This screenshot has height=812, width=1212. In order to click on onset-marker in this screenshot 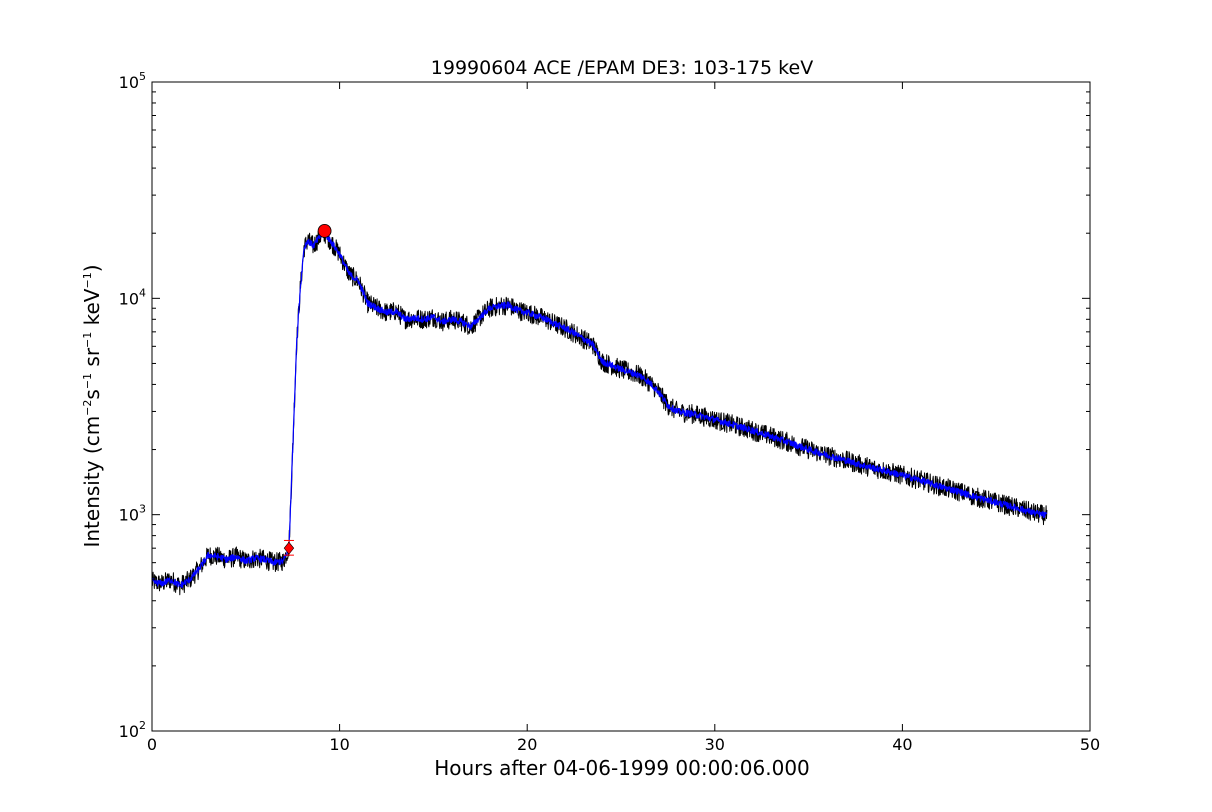, I will do `click(289, 548)`.